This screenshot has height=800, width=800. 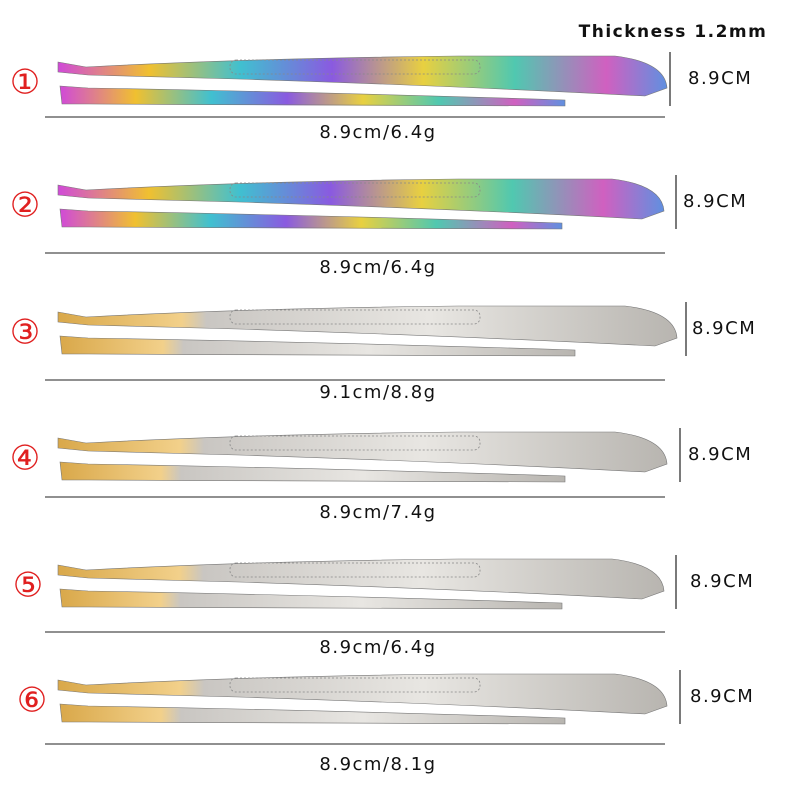 I want to click on item-number: ③, so click(x=25, y=333).